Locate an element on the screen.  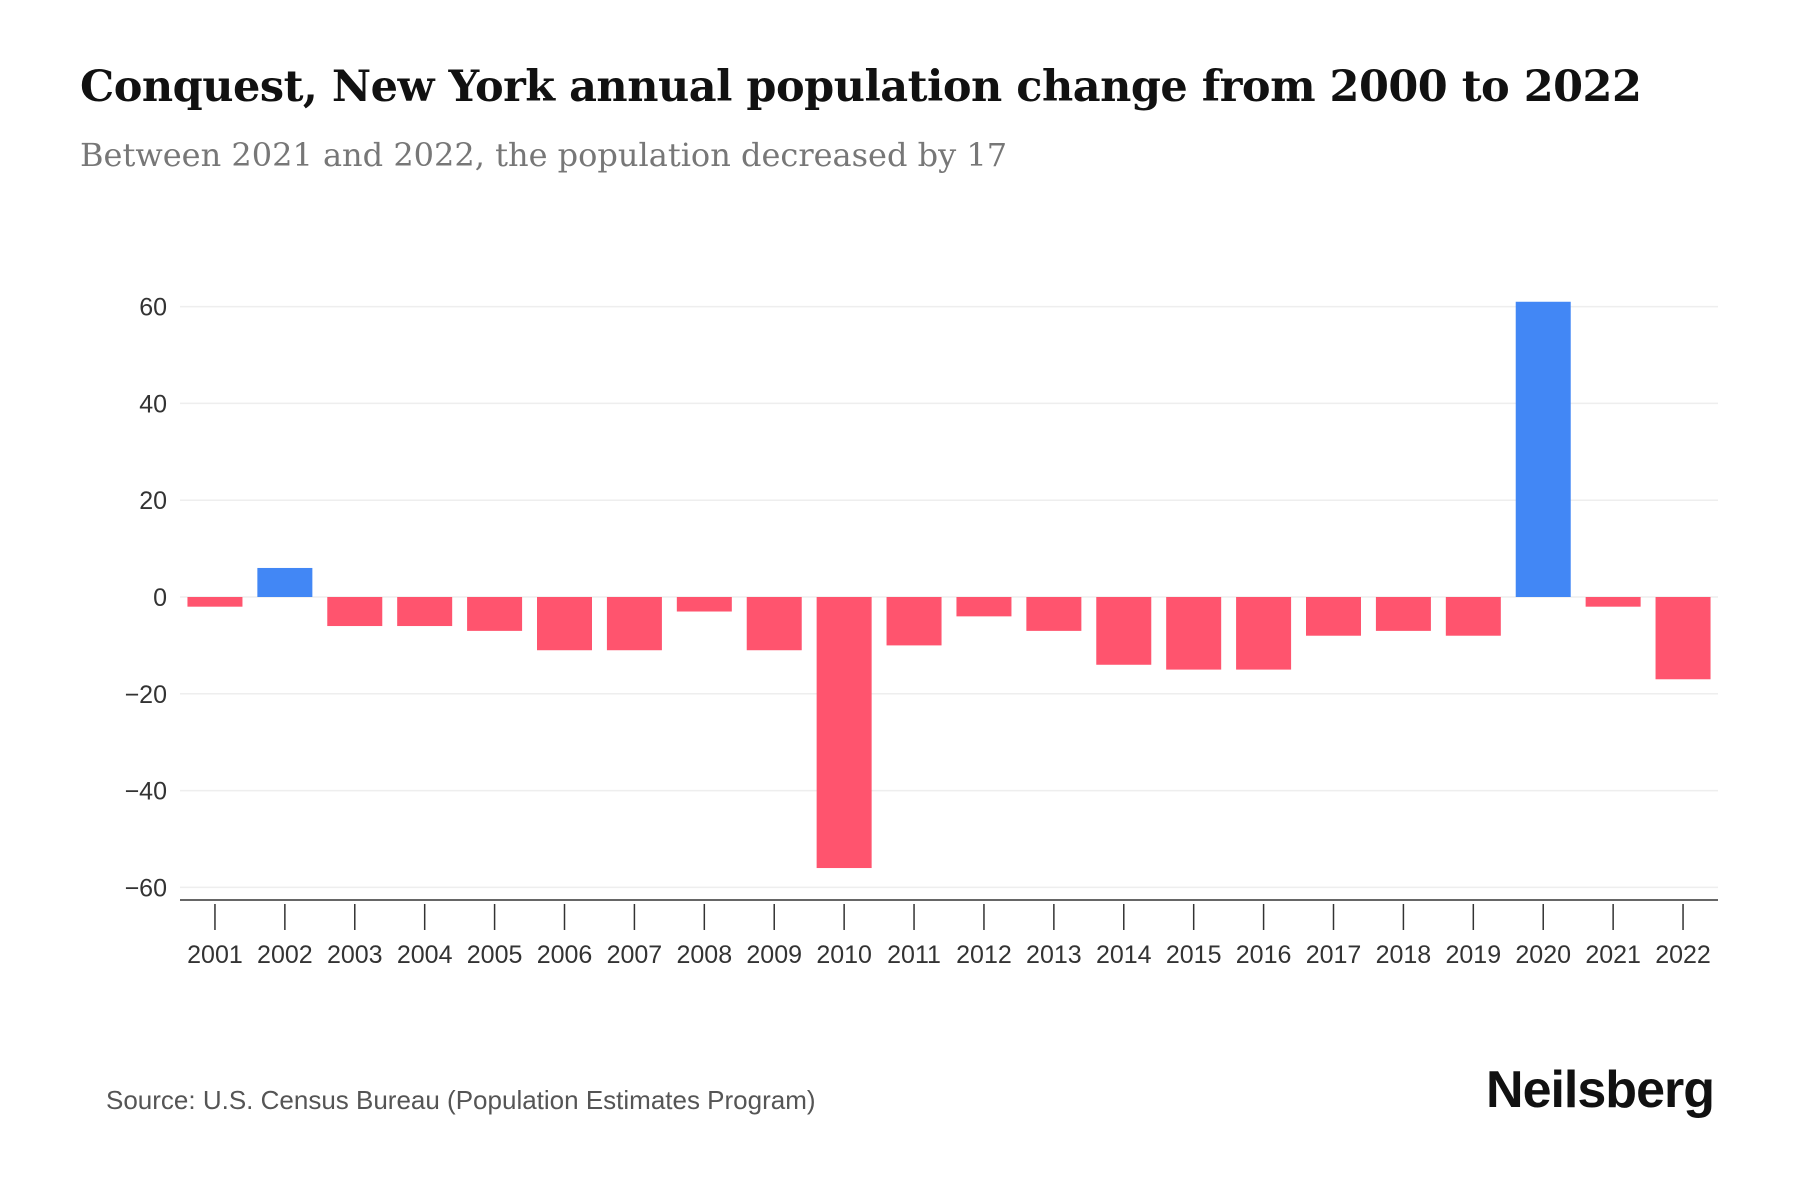
x-tick-label: 2021 is located at coordinates (1613, 955).